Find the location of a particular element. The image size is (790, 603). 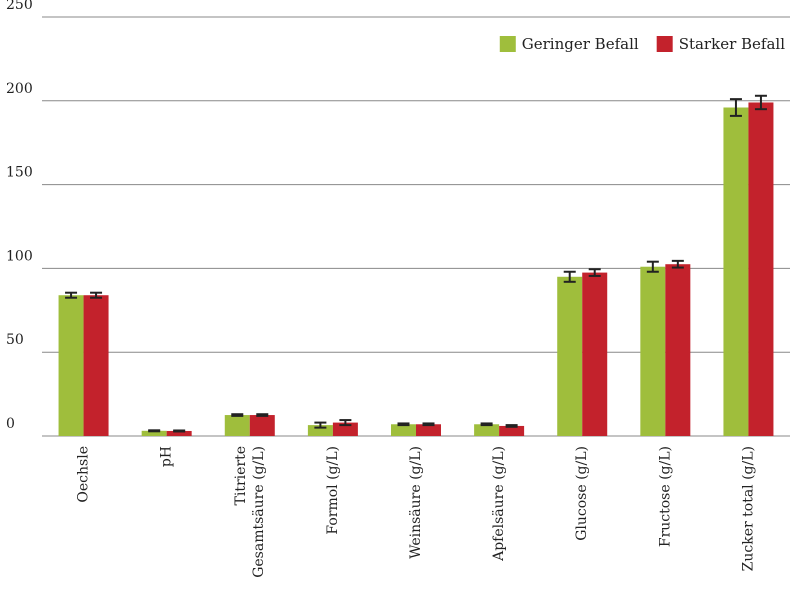

x-tick-label: Weinsäure (g/L) is located at coordinates (416, 502).